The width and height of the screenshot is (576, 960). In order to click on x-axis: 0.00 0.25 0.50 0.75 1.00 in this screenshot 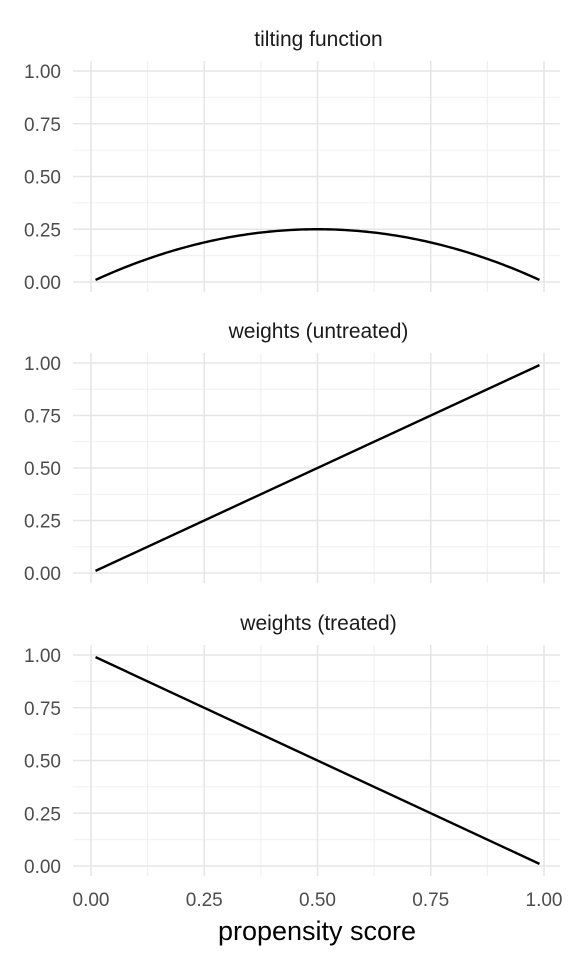, I will do `click(318, 900)`.